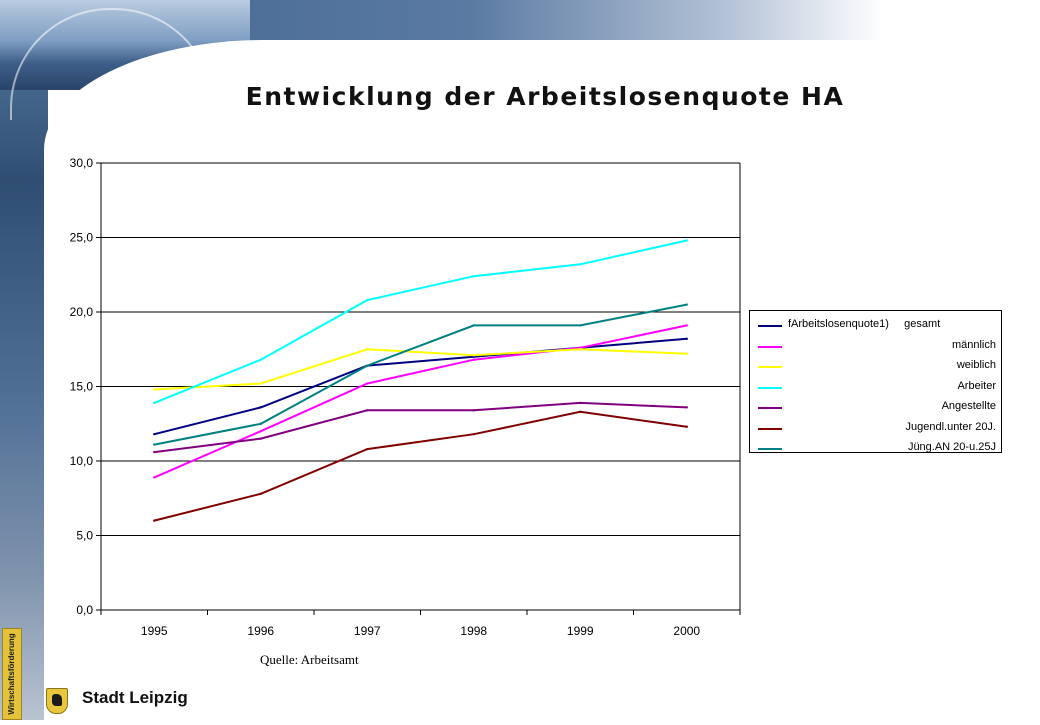 The image size is (1040, 725). I want to click on legend-entry: Jüng.AN 20-u.25J, so click(876, 449).